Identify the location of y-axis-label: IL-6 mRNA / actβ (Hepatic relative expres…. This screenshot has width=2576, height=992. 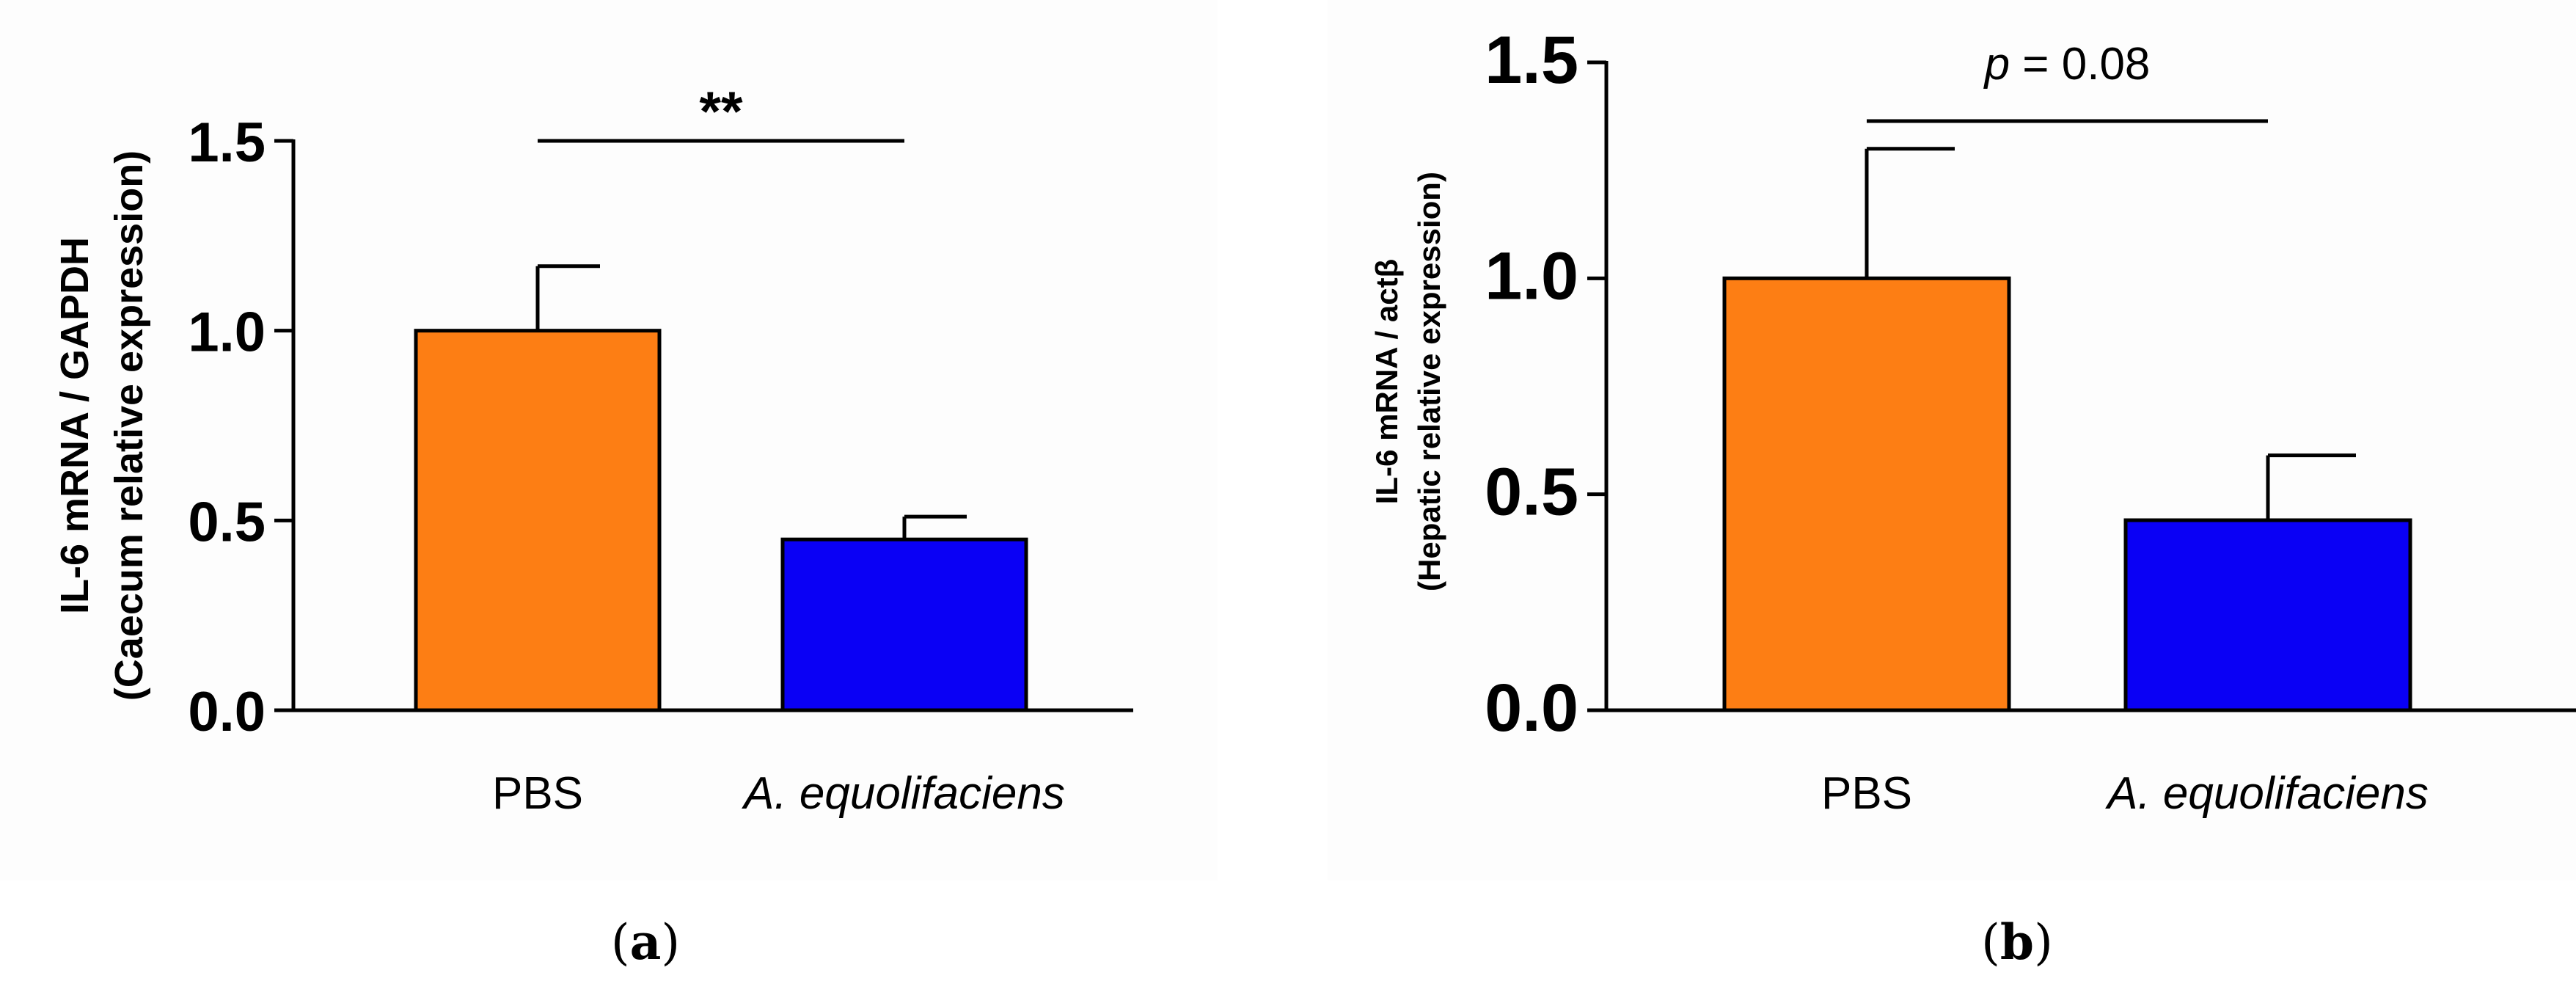
(1407, 381).